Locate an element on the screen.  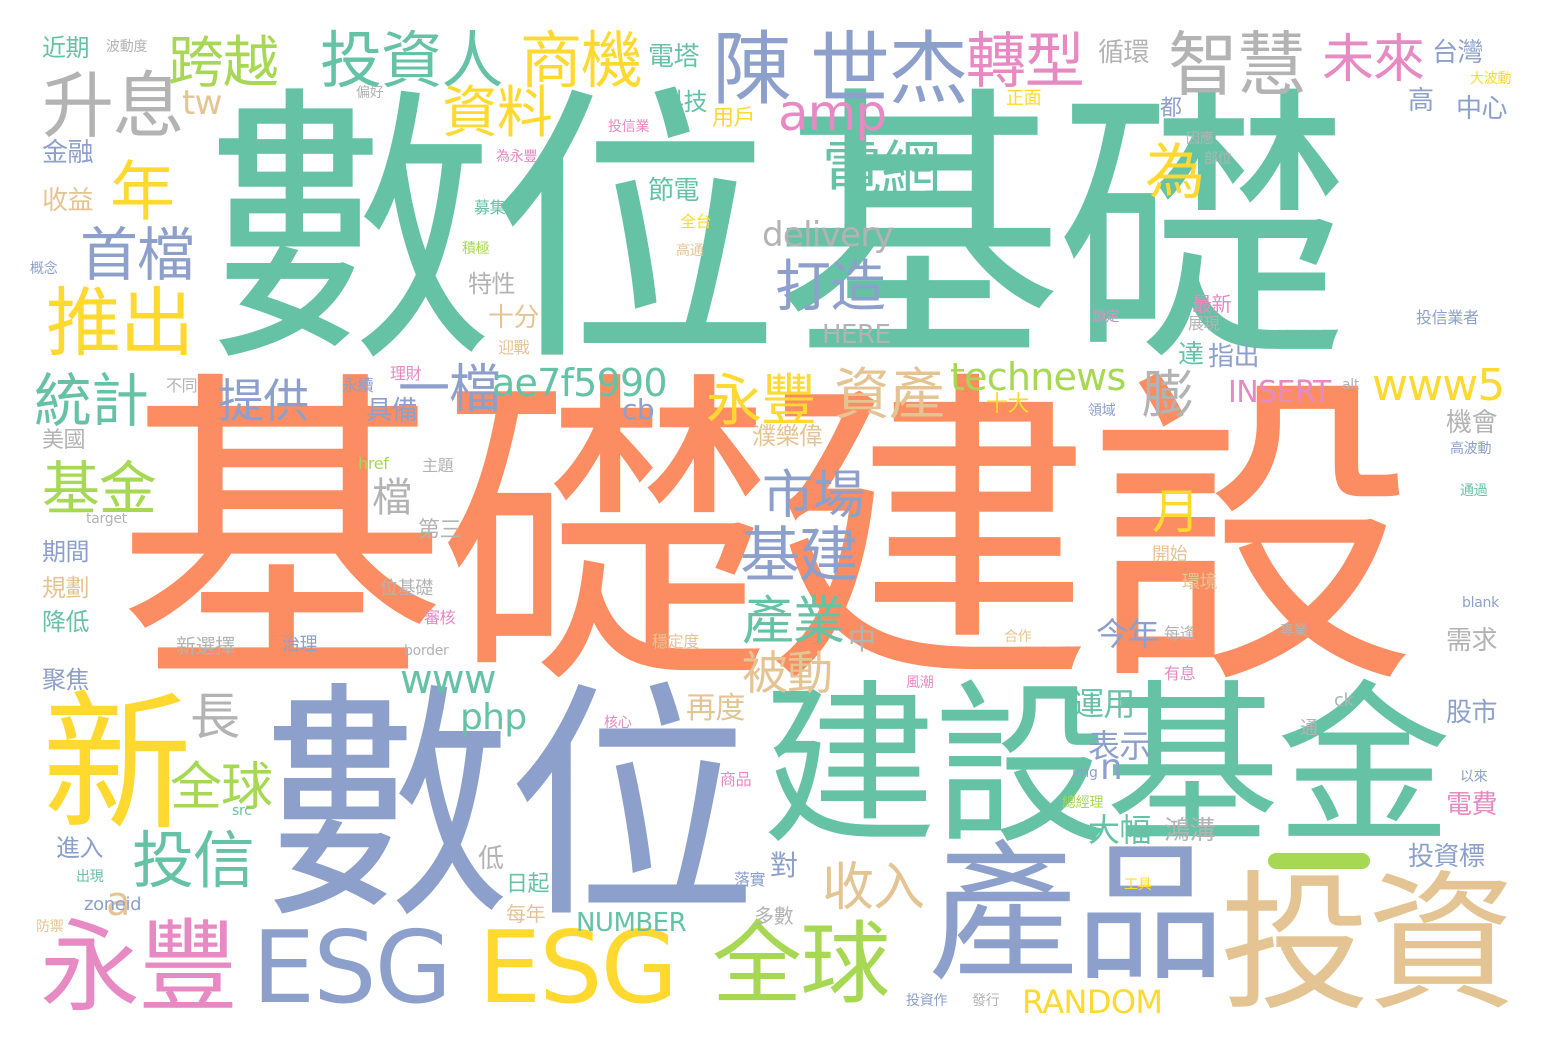
word-shifen: 十分 is located at coordinates (513, 318).